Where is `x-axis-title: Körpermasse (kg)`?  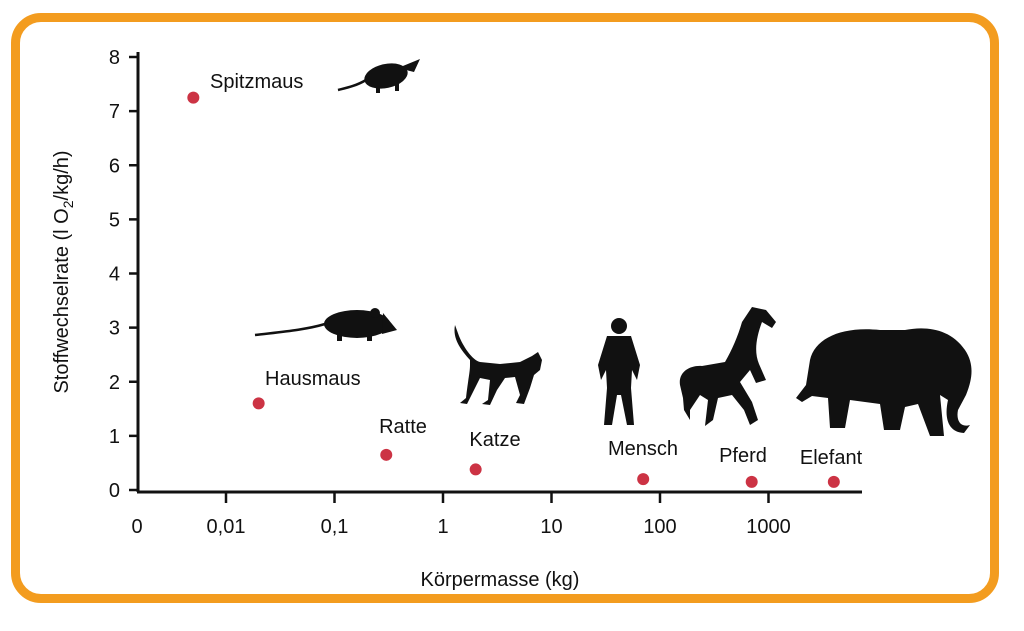
x-axis-title: Körpermasse (kg) is located at coordinates (500, 580).